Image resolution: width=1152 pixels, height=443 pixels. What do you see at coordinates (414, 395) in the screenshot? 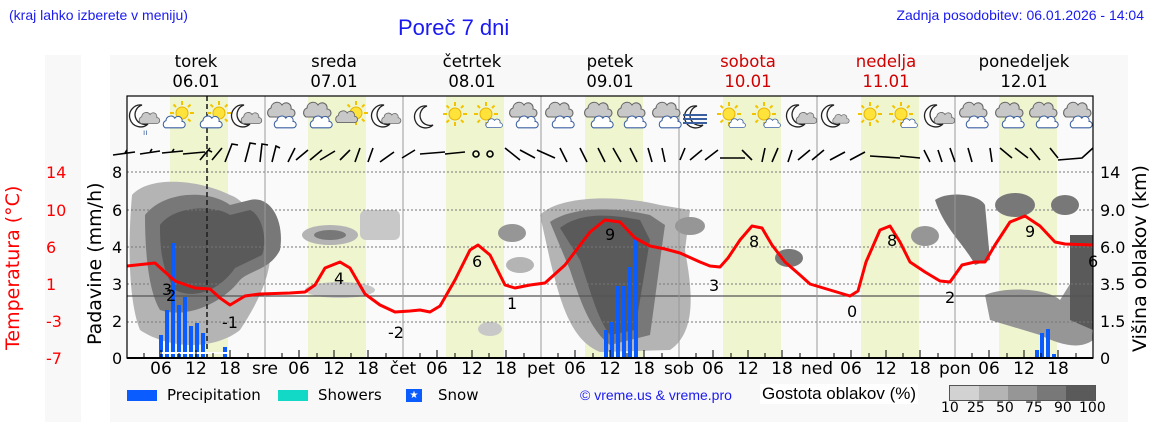
I see `snow-star-icon: ★` at bounding box center [414, 395].